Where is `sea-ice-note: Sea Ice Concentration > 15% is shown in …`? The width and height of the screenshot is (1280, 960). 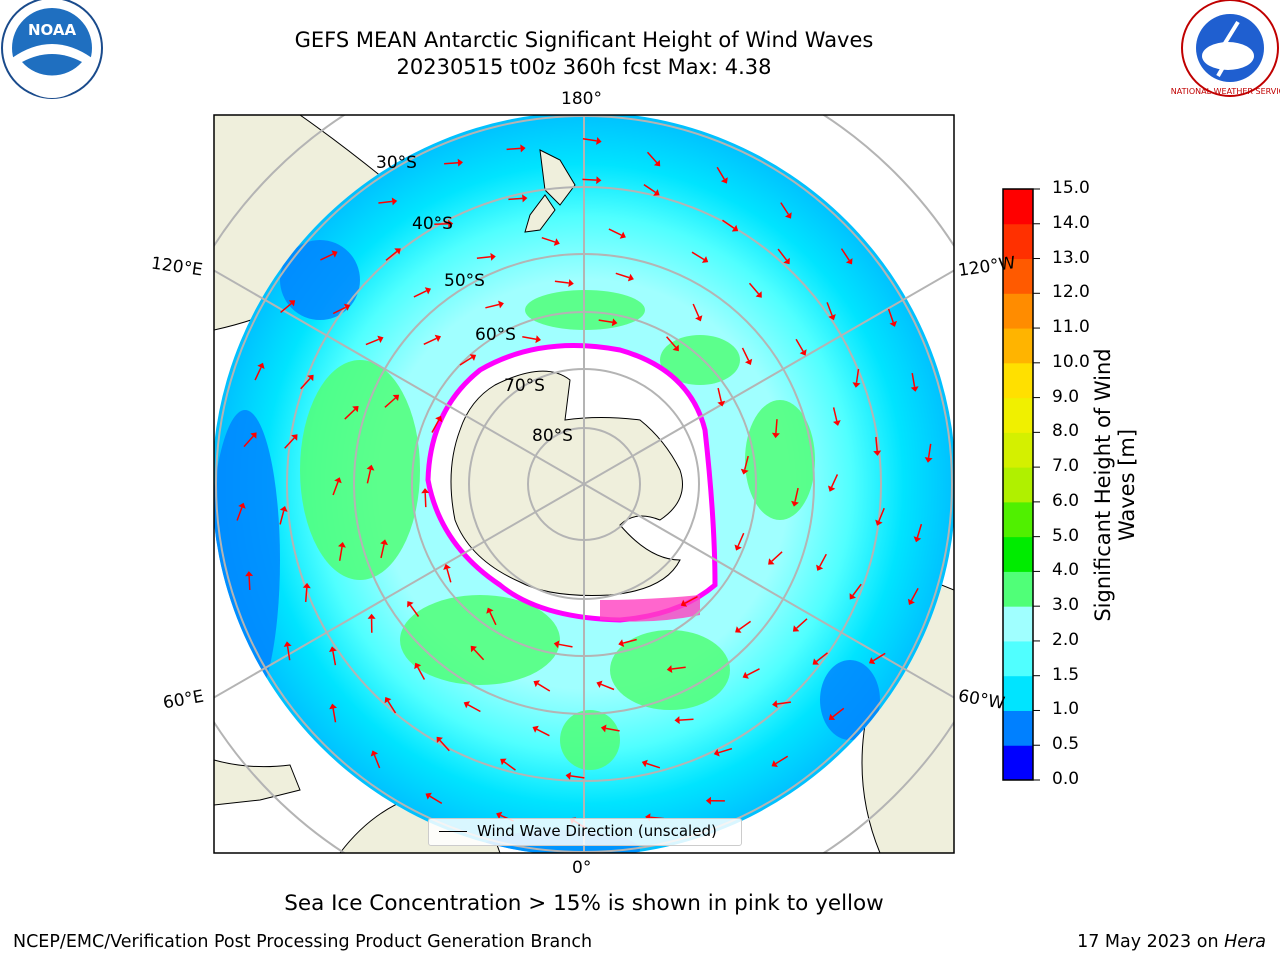 sea-ice-note: Sea Ice Concentration > 15% is shown in … is located at coordinates (584, 903).